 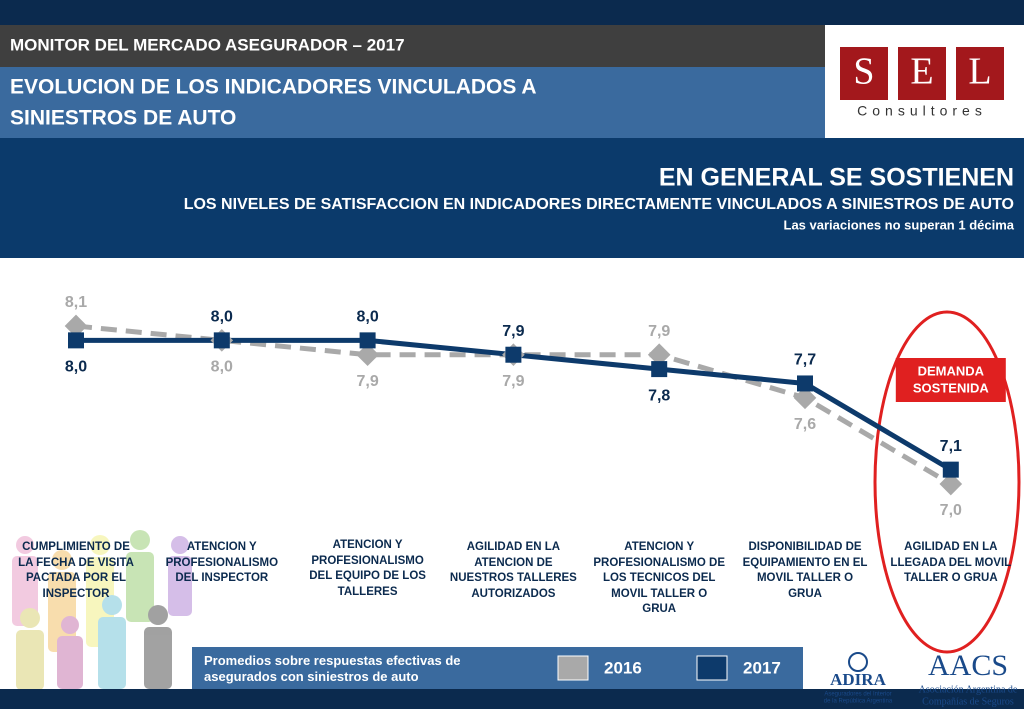 I want to click on x-category-label: ATENCION Y PROFESIONALISMO DEL INSPECTOR, so click(x=222, y=562).